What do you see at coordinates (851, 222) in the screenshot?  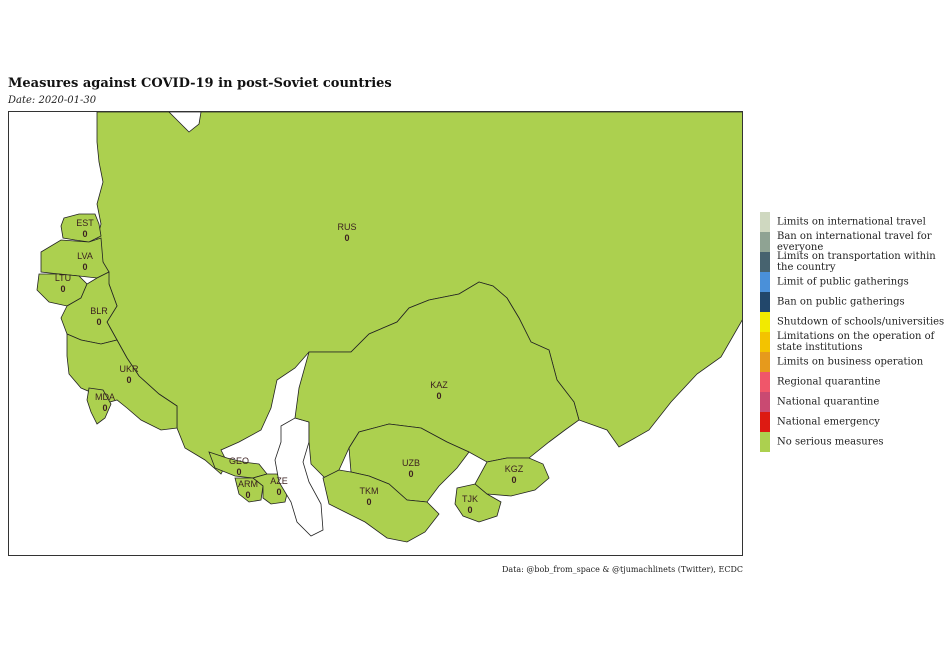 I see `legend-label: Limits on international travel` at bounding box center [851, 222].